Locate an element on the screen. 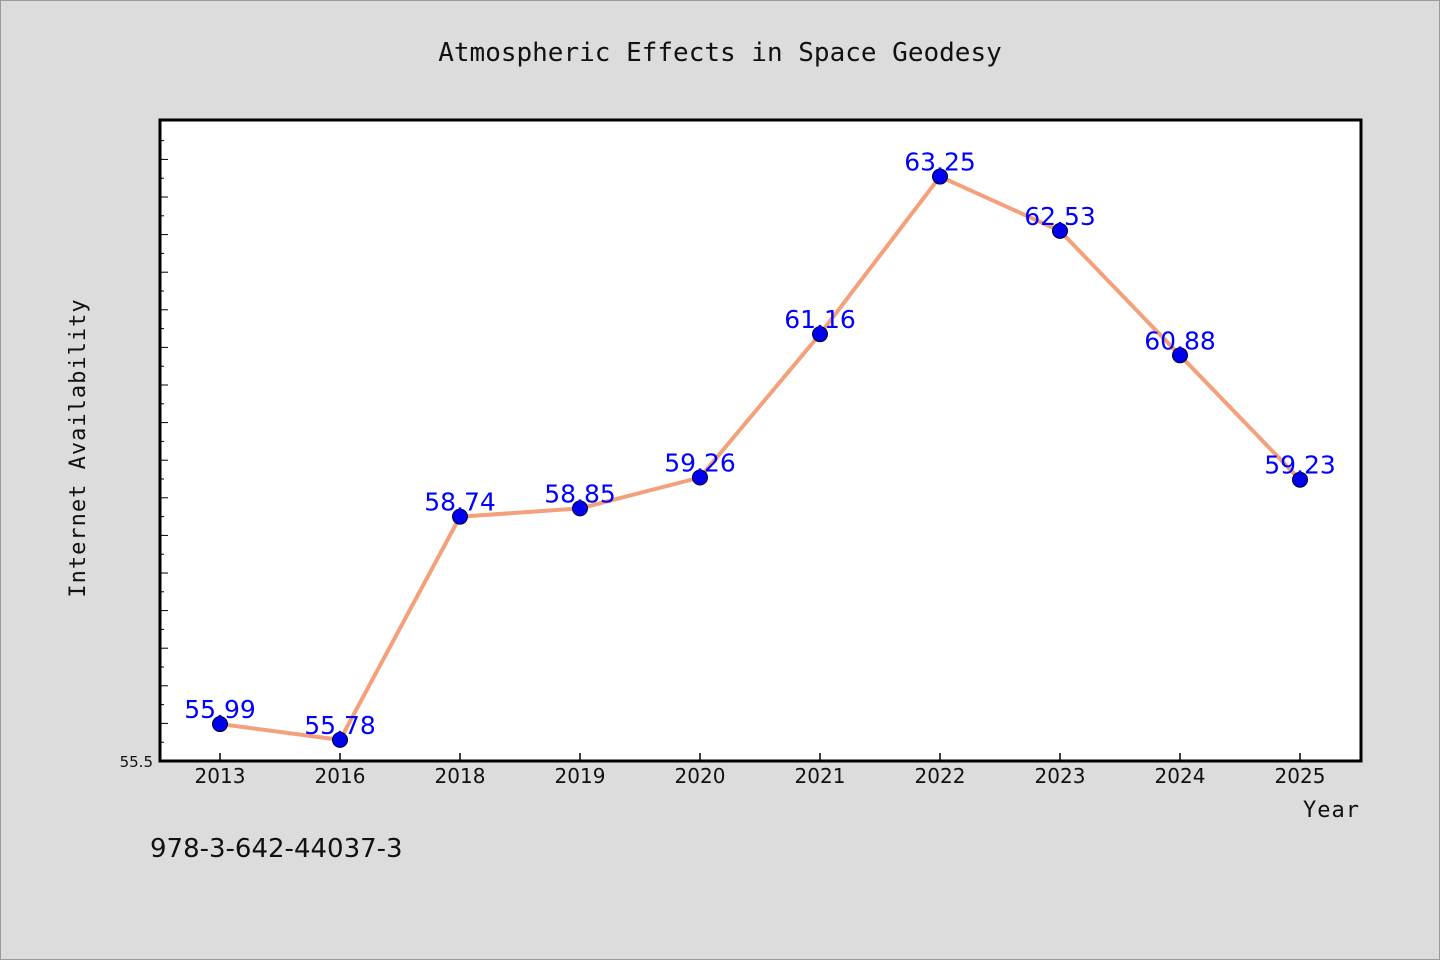  x-tick-label: 2016 is located at coordinates (340, 776).